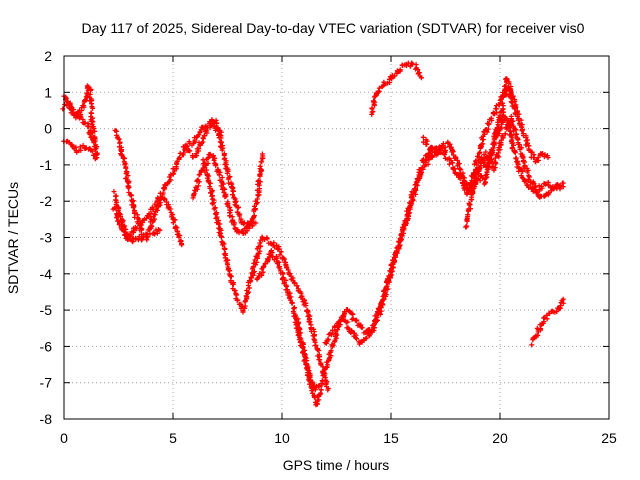 This screenshot has height=480, width=640. I want to click on y-tick-label: -4, so click(46, 274).